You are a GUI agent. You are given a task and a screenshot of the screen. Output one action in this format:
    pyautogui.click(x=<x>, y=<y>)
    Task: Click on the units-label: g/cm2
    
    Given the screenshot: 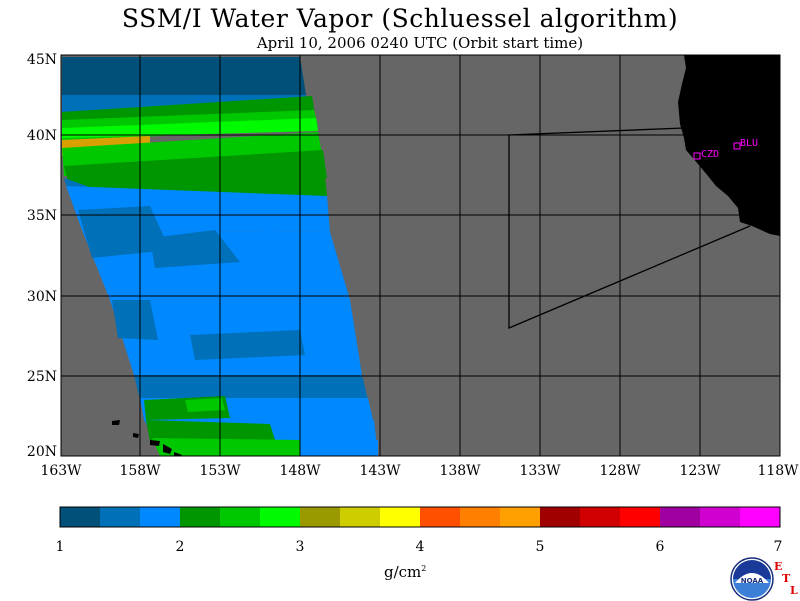 What is the action you would take?
    pyautogui.click(x=405, y=572)
    